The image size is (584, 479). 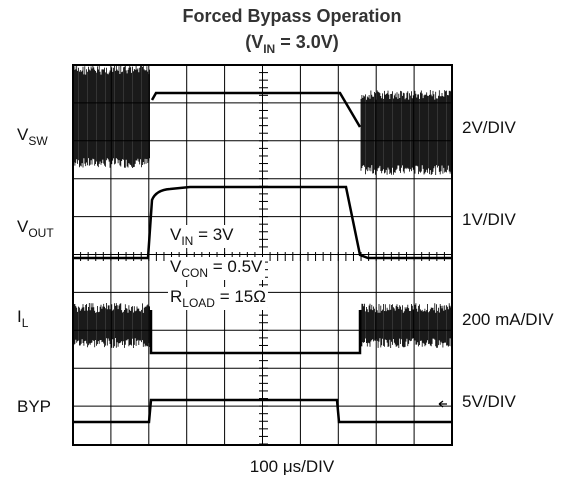 I want to click on channel-name: BYP, so click(x=34, y=406).